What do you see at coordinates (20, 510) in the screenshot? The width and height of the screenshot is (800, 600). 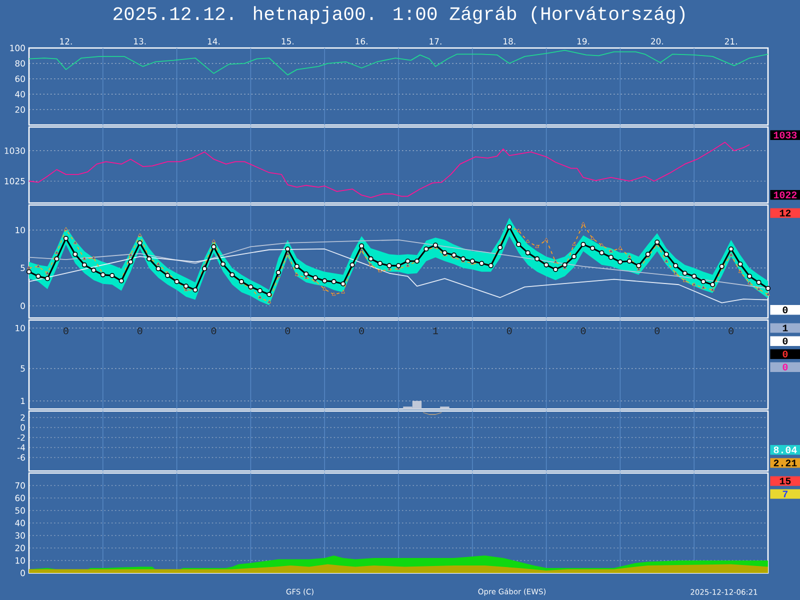 I see `y-tick-label: 50` at bounding box center [20, 510].